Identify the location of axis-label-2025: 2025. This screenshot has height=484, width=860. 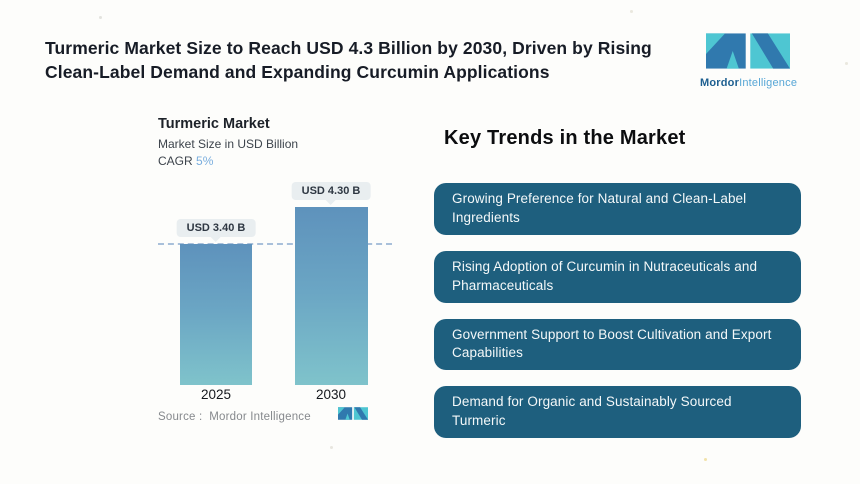
(216, 394).